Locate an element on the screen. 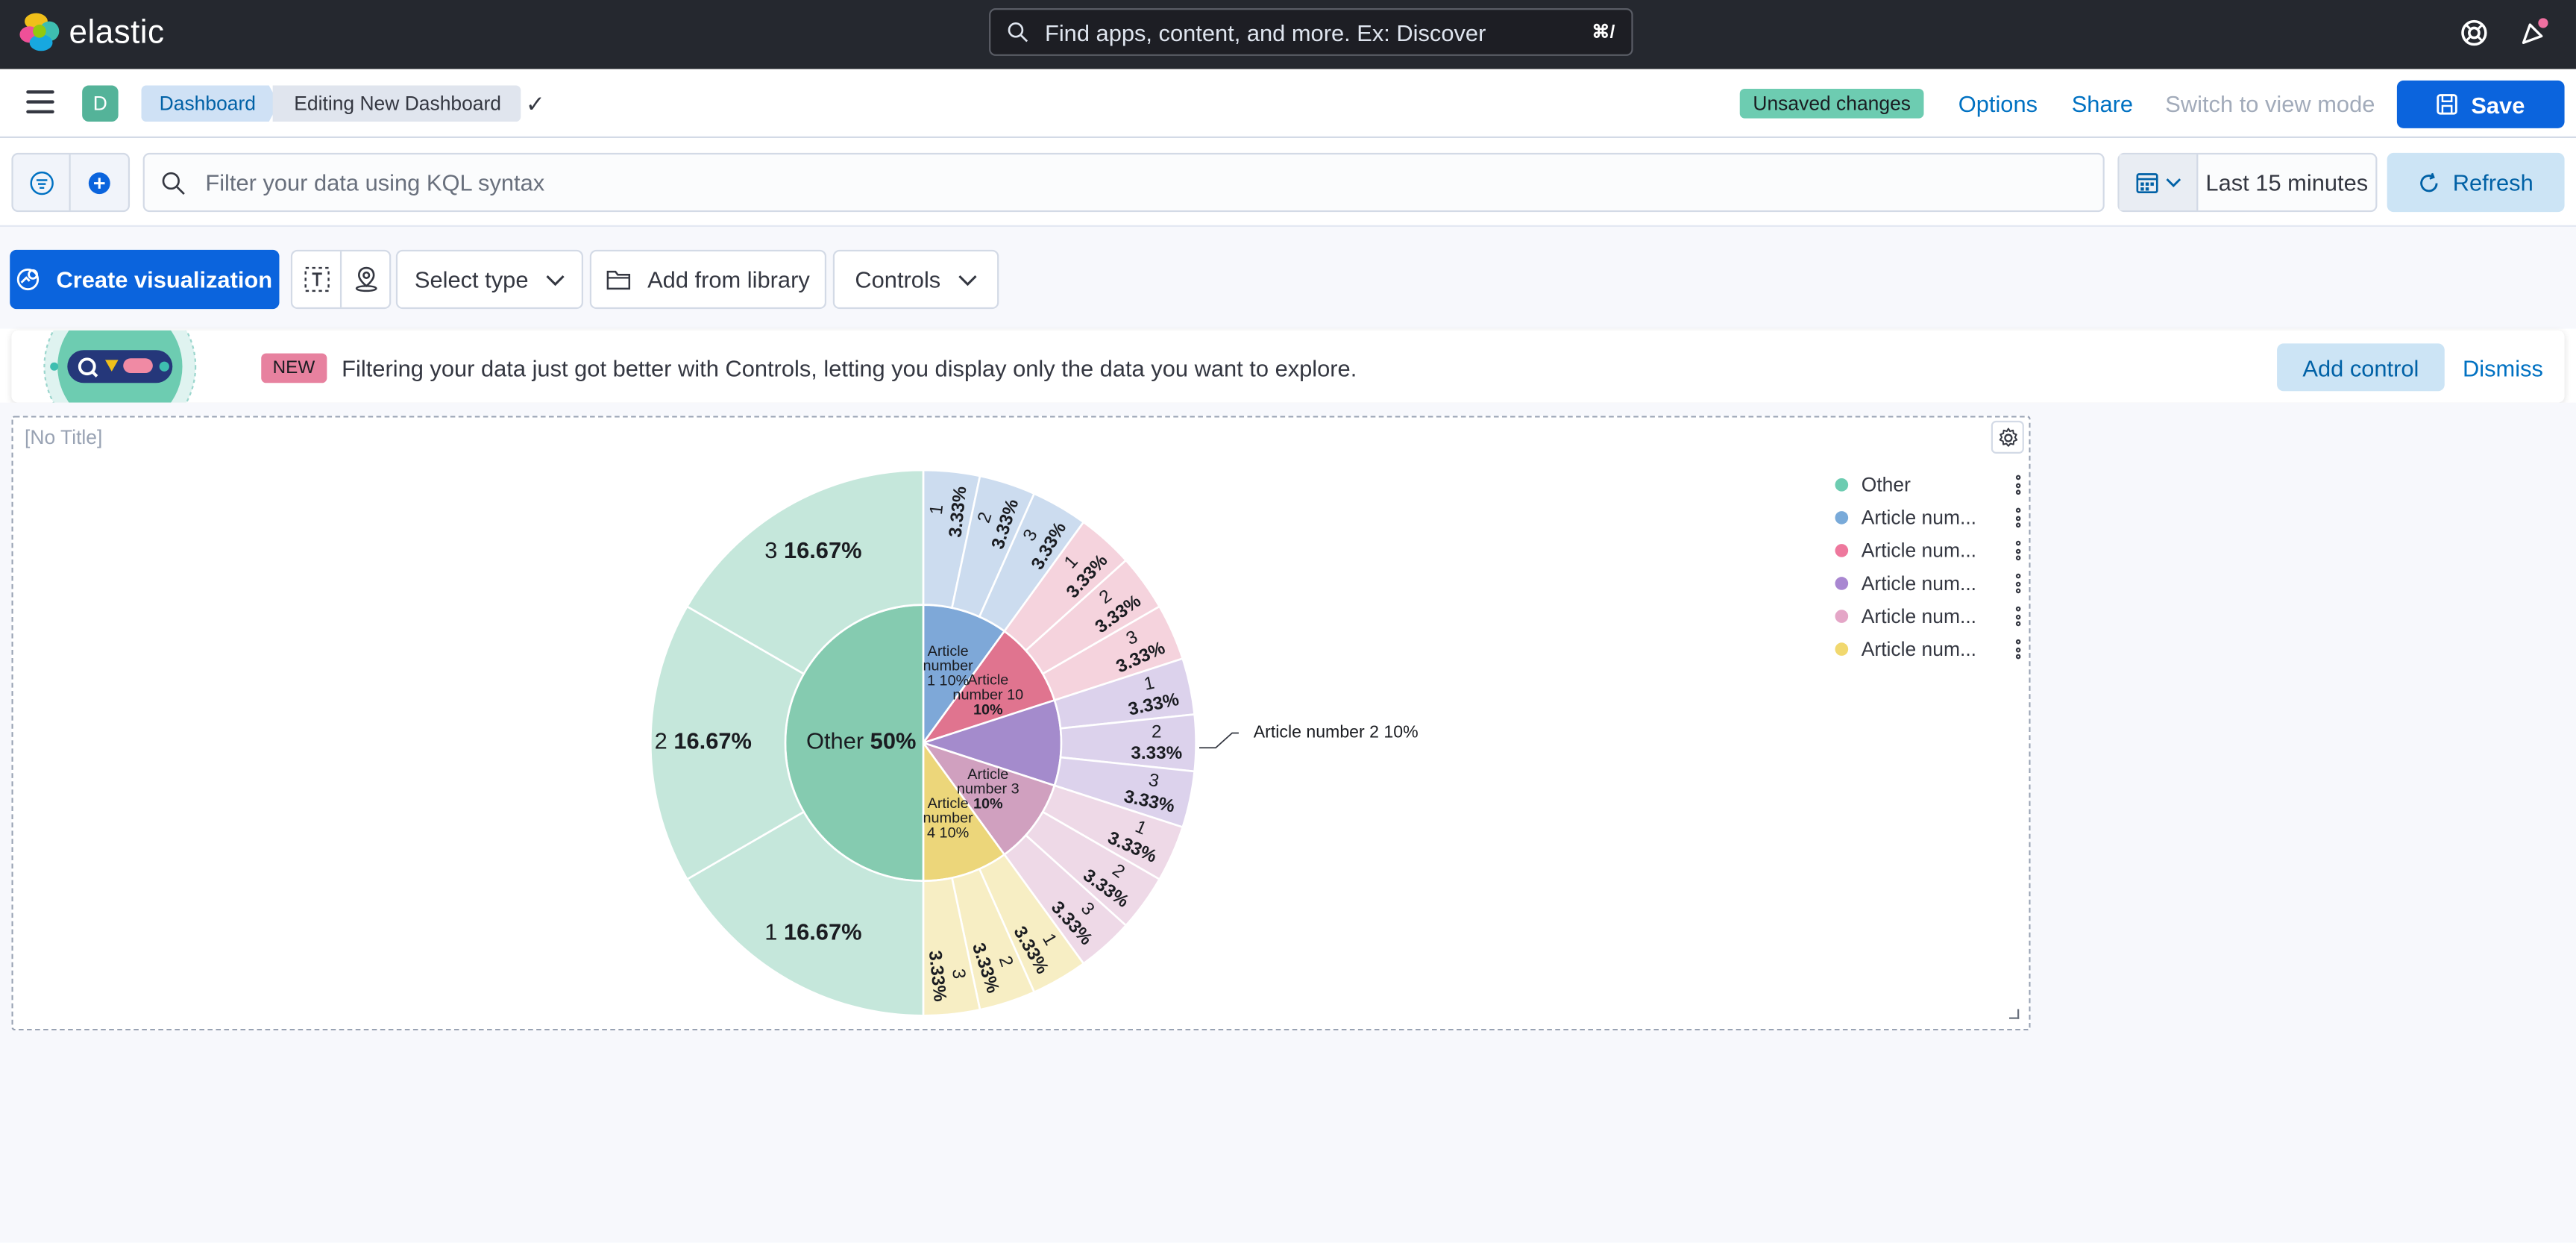 This screenshot has width=2576, height=1243. time-range-display: Last 15 minutes is located at coordinates (2287, 182).